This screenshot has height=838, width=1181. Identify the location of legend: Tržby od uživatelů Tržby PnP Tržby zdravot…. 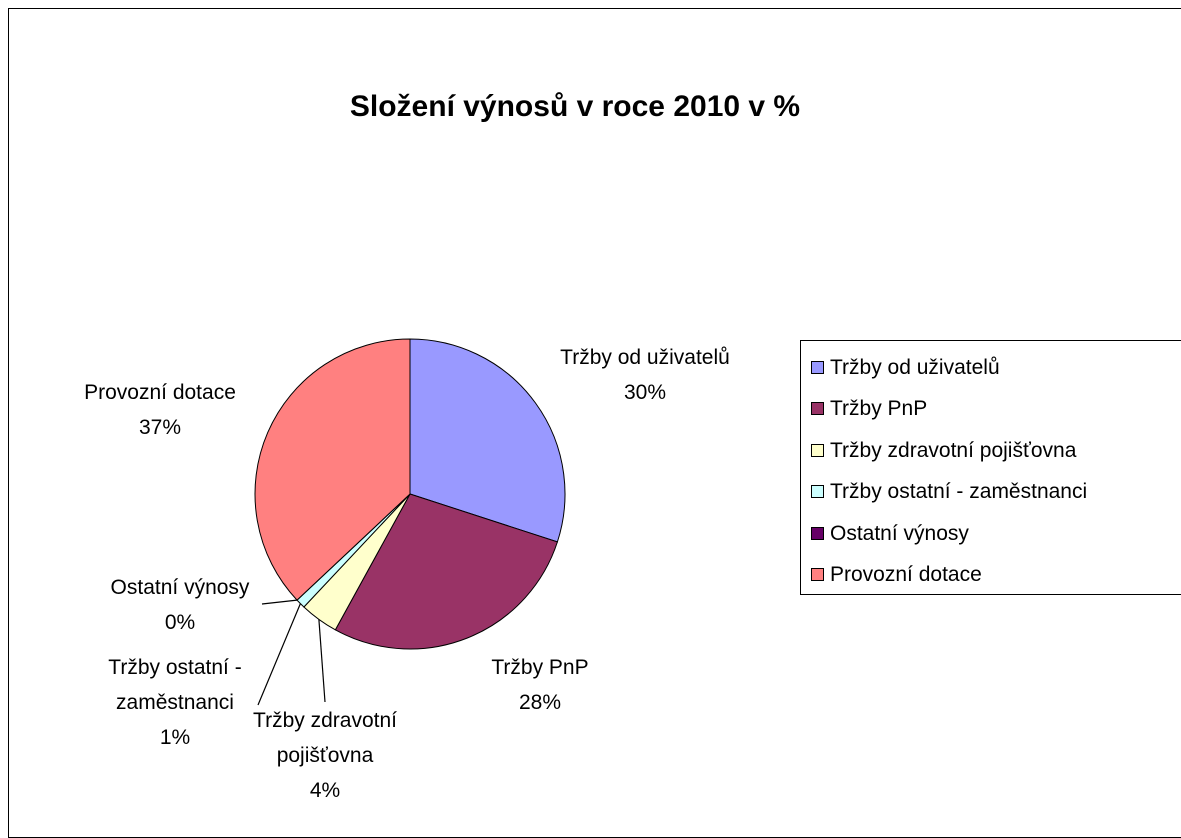
(990, 467).